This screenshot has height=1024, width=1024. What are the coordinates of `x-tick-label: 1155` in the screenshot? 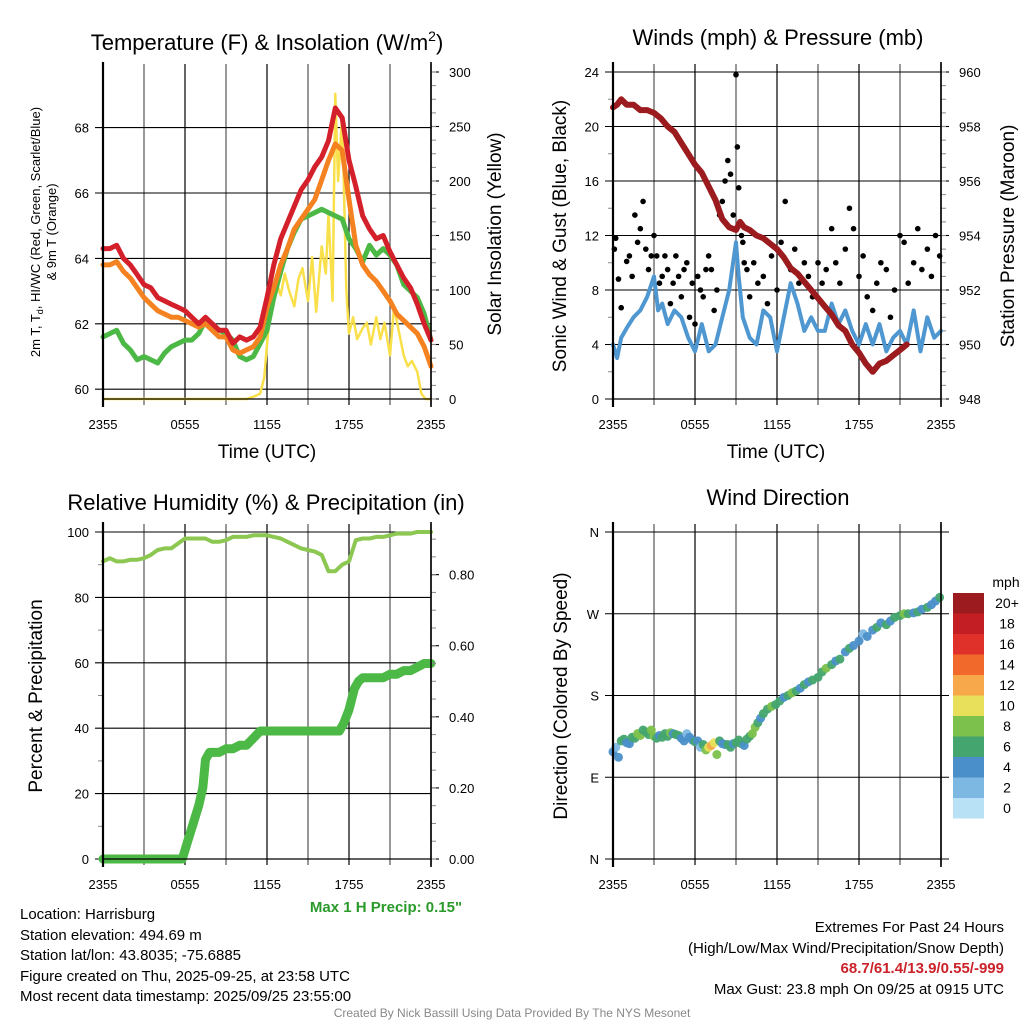 It's located at (267, 424).